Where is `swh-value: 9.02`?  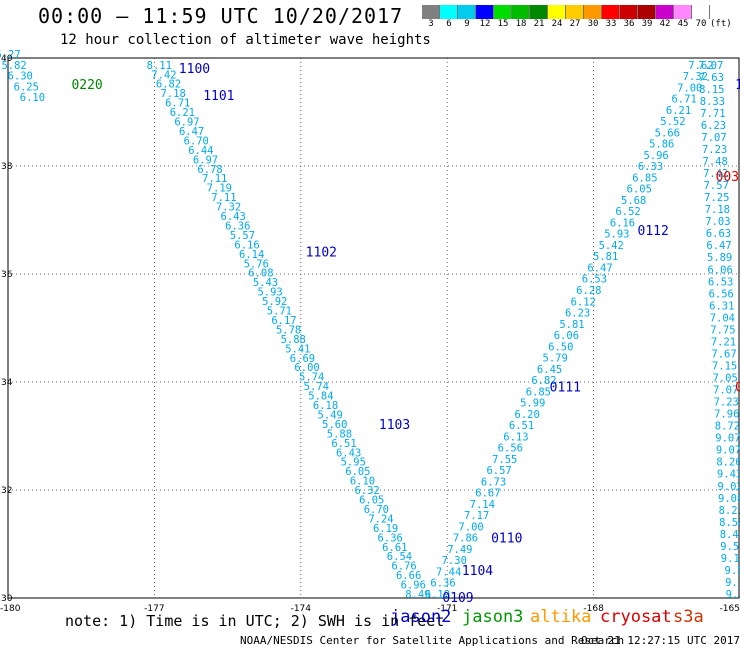 swh-value: 9.02 is located at coordinates (728, 487).